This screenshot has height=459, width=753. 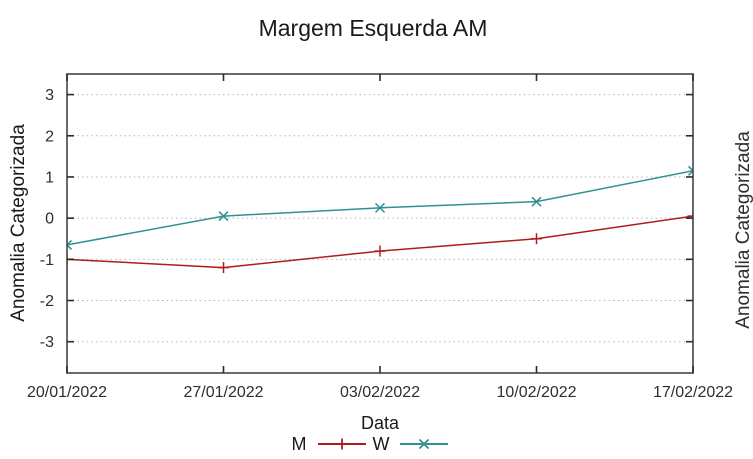 What do you see at coordinates (49, 95) in the screenshot?
I see `y-tick-label: 3` at bounding box center [49, 95].